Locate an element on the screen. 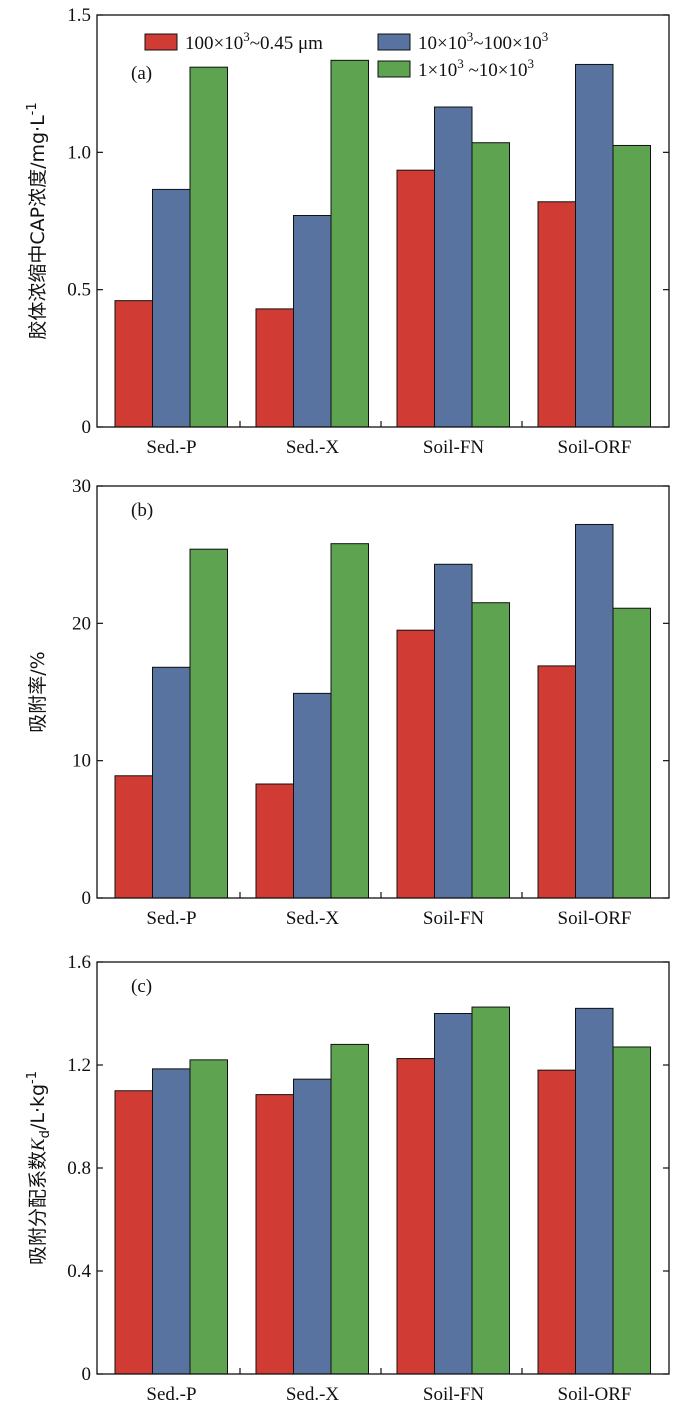 This screenshot has width=700, height=1408. panel-label: (c) is located at coordinates (141, 986).